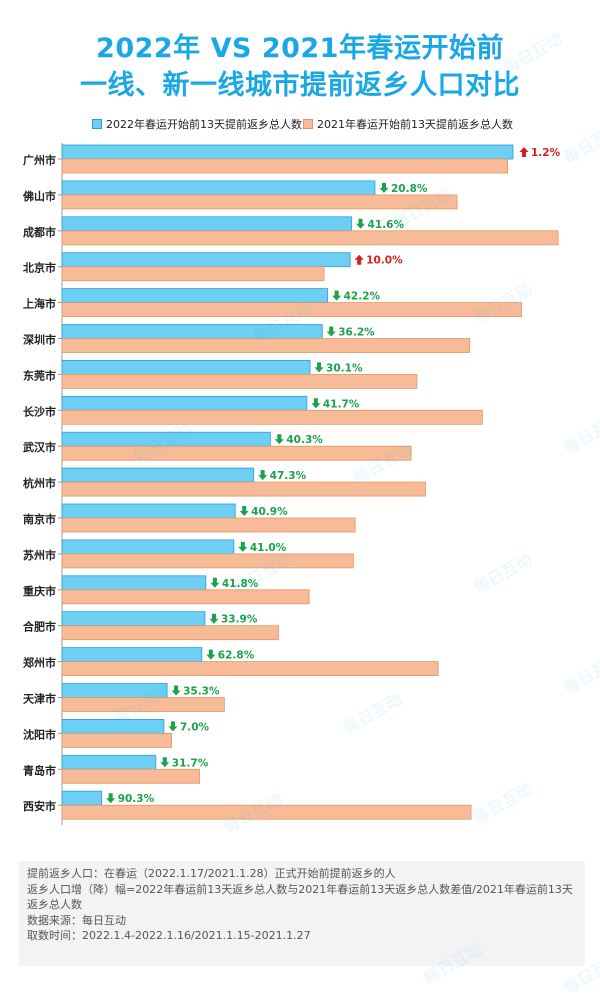  I want to click on change-label: 47.3%, so click(288, 476).